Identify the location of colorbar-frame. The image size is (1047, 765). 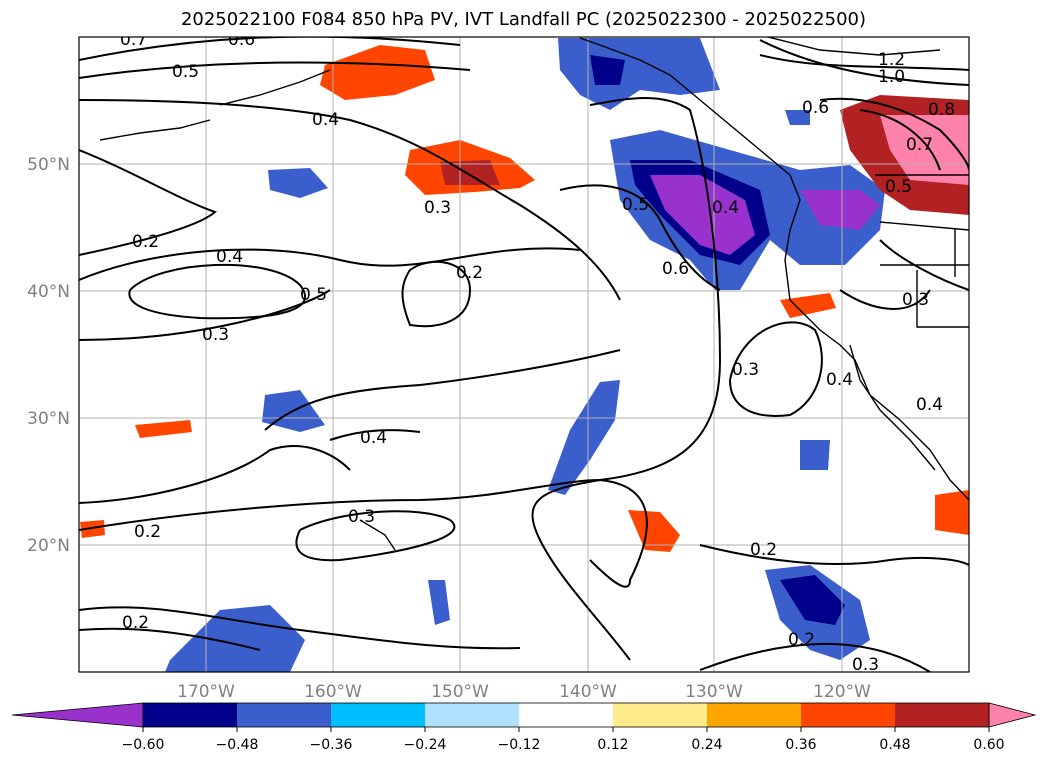
(566, 715).